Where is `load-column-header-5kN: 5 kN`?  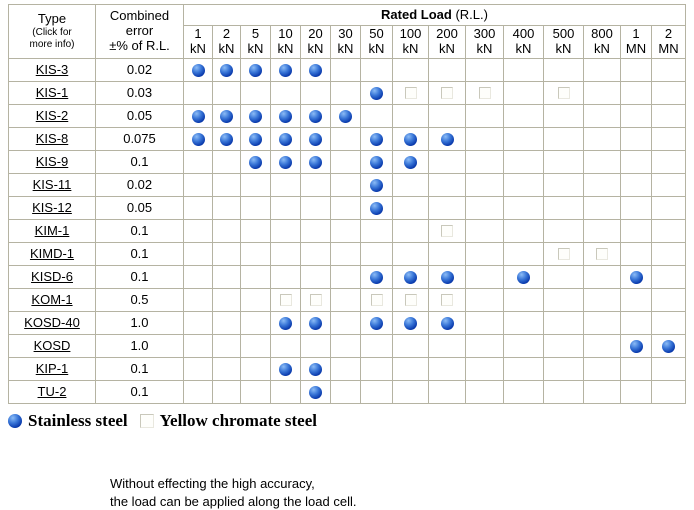 load-column-header-5kN: 5 kN is located at coordinates (255, 42).